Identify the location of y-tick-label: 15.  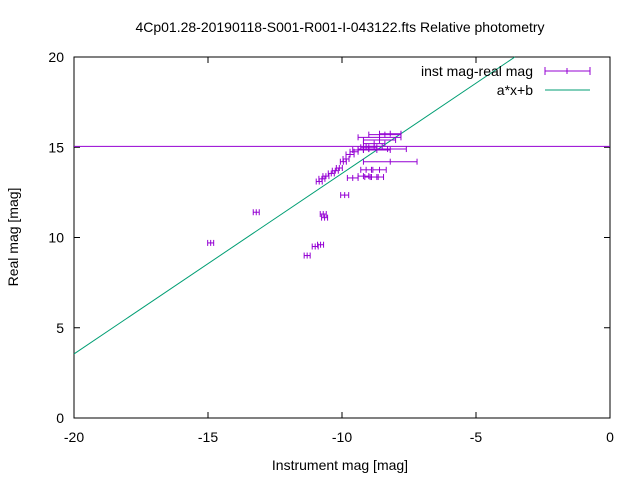
(56, 147).